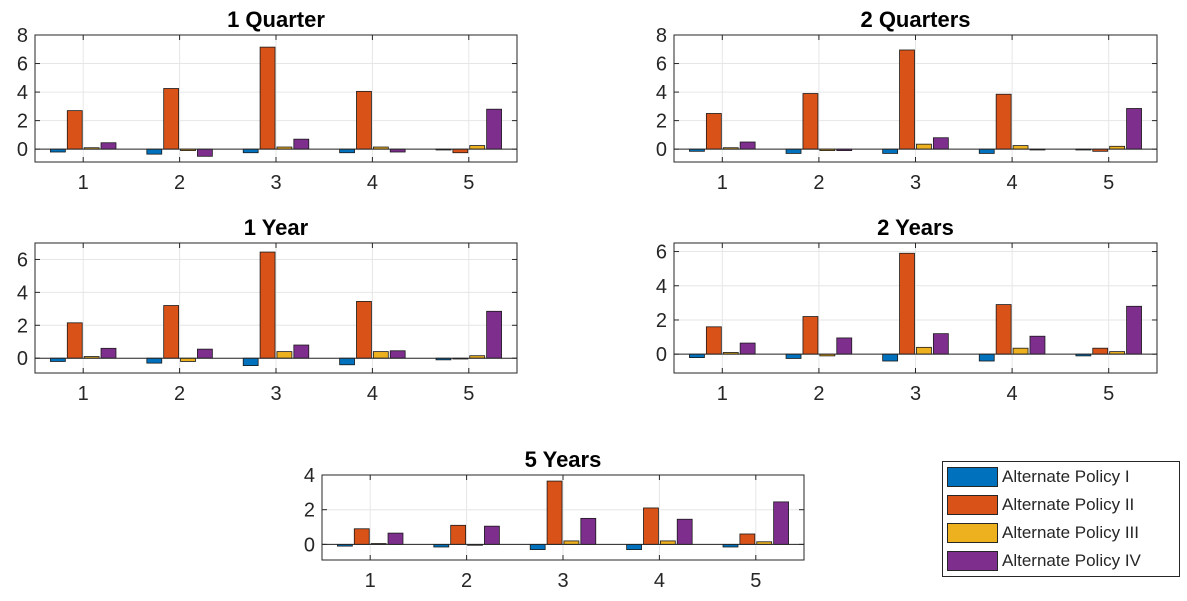  I want to click on legend-label: Alternate Policy III, so click(1071, 532).